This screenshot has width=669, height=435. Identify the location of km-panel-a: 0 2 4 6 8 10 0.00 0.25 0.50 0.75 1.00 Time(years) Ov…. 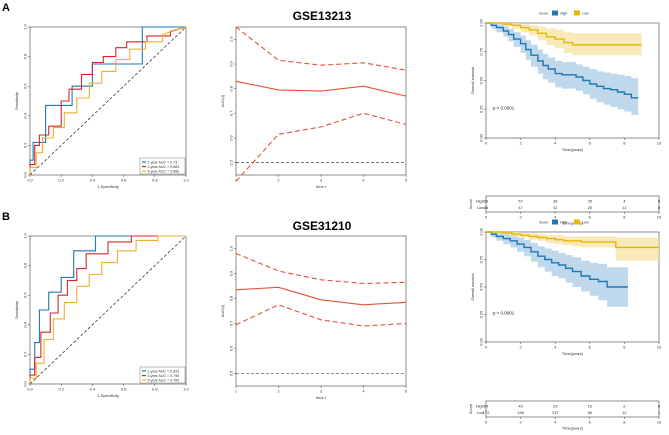
(565, 118).